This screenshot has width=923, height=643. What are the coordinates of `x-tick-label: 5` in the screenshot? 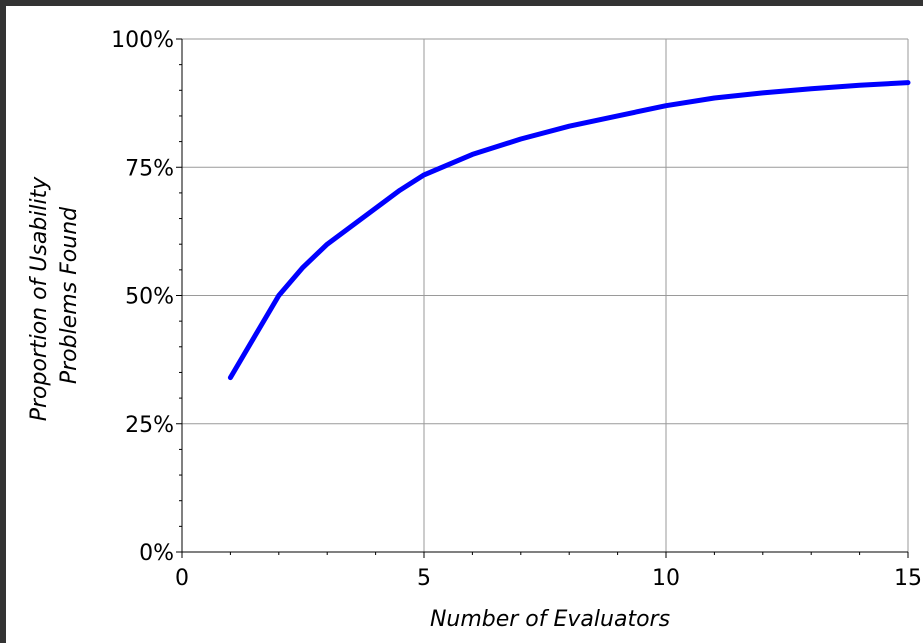 It's located at (424, 578).